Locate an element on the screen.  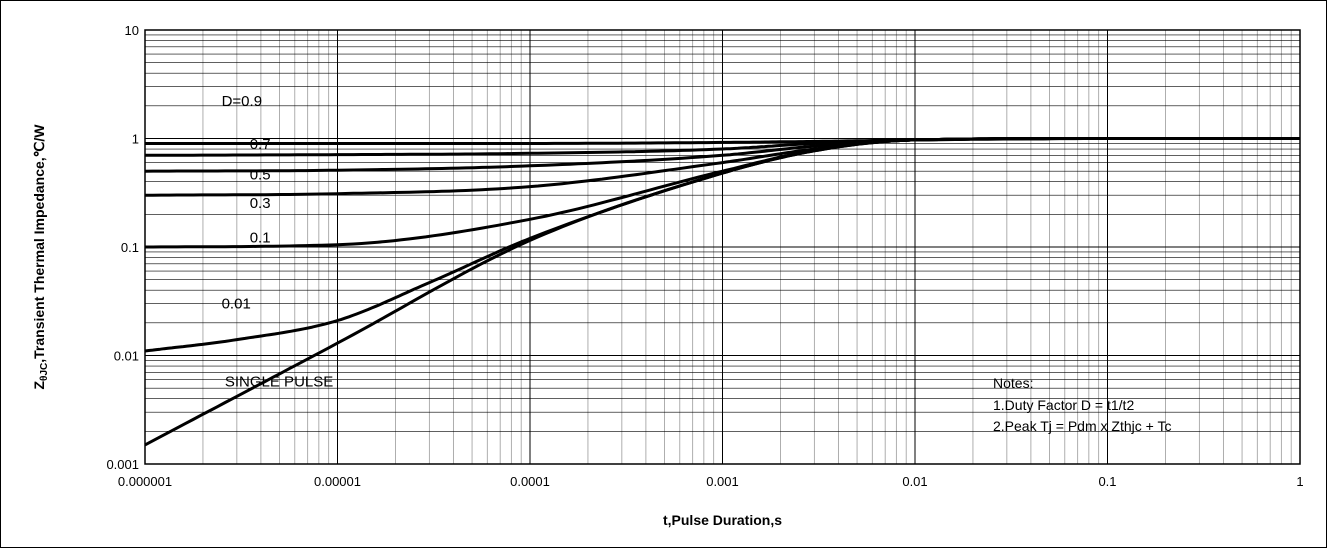
curve-labels: D=0.9 0.7 0.5 0.3 0.1 0.01 SINGLE PULSE is located at coordinates (278, 241).